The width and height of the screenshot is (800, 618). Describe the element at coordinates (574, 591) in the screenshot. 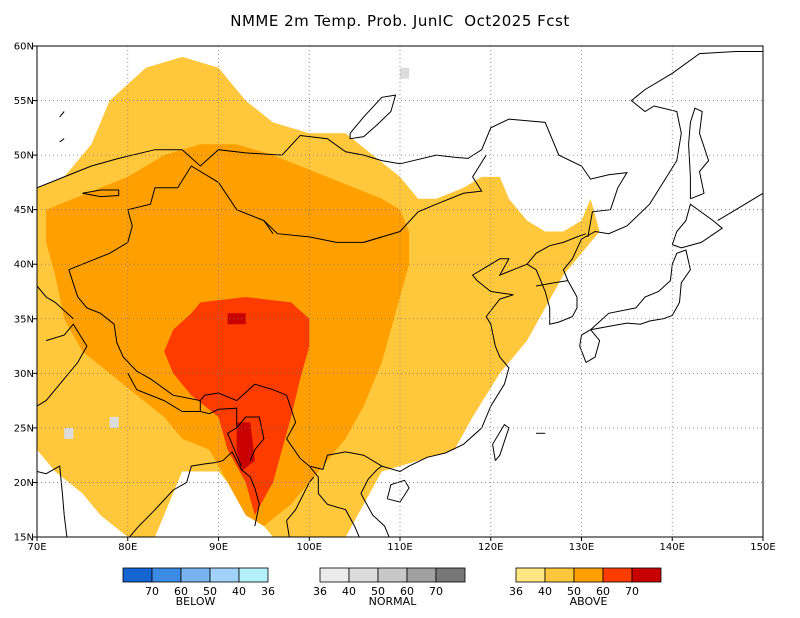

I see `above-tick-50: 50` at that location.